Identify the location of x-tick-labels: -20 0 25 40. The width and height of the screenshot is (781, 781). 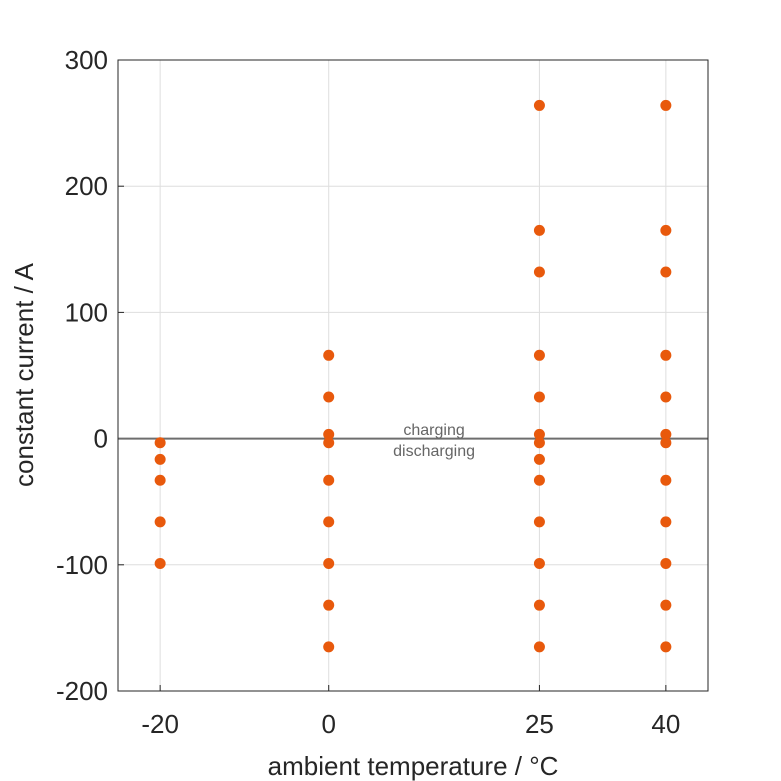
(410, 724).